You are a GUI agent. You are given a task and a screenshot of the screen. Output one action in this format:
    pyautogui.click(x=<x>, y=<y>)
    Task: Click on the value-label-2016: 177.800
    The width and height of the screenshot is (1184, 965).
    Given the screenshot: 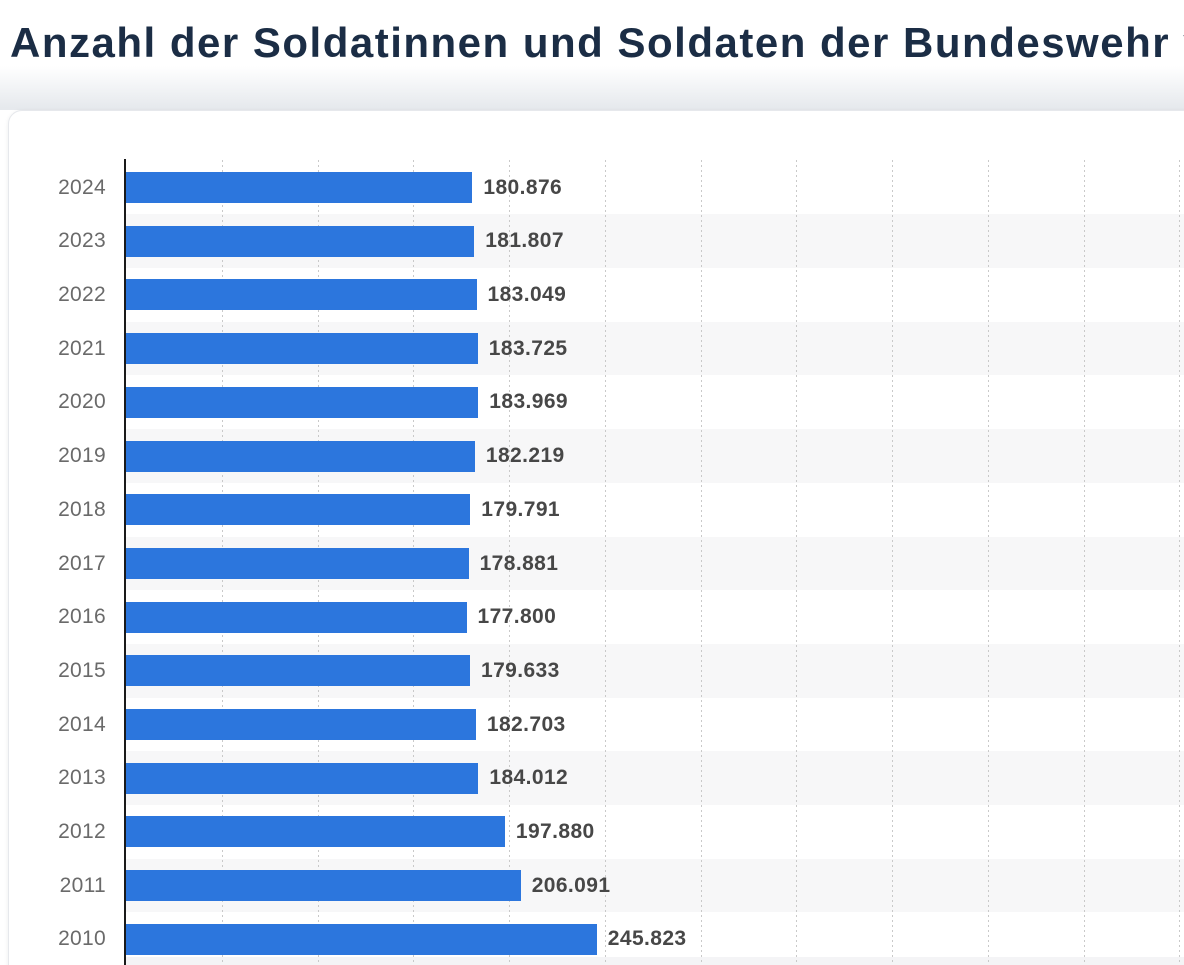 What is the action you would take?
    pyautogui.click(x=517, y=617)
    